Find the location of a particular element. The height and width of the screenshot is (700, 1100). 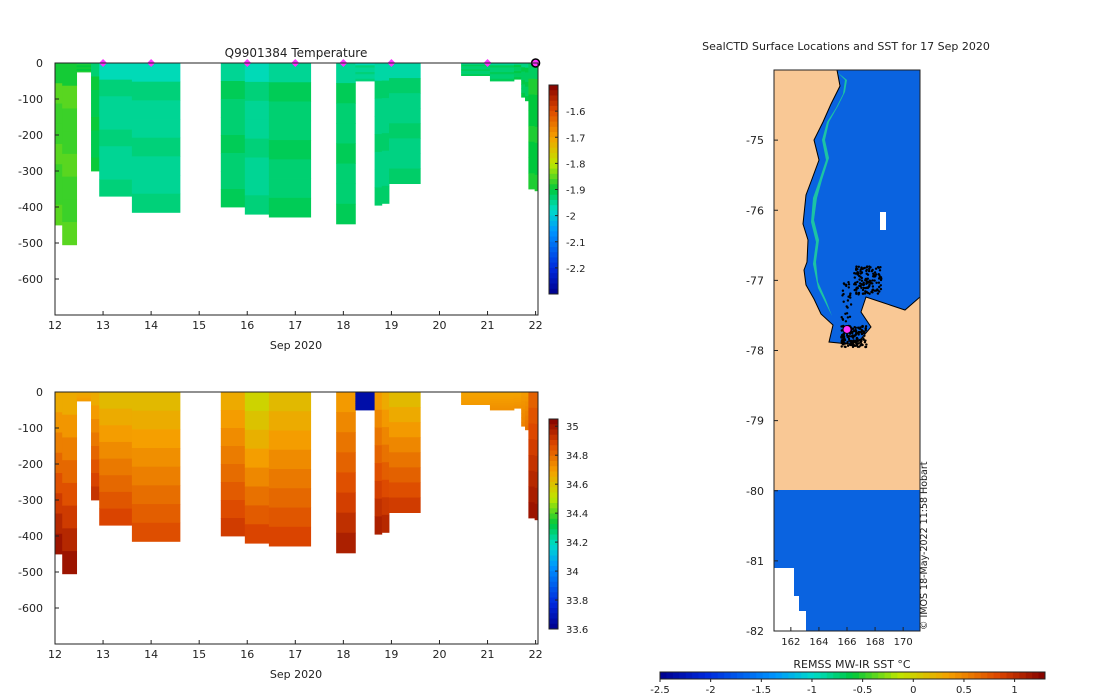

colorbar-tick-label: -2.2 is located at coordinates (576, 269).